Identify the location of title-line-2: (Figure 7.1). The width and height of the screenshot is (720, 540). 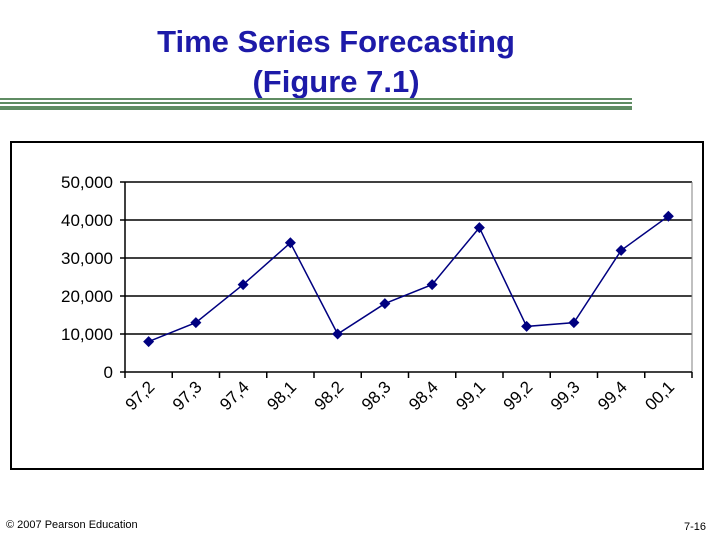
(336, 81).